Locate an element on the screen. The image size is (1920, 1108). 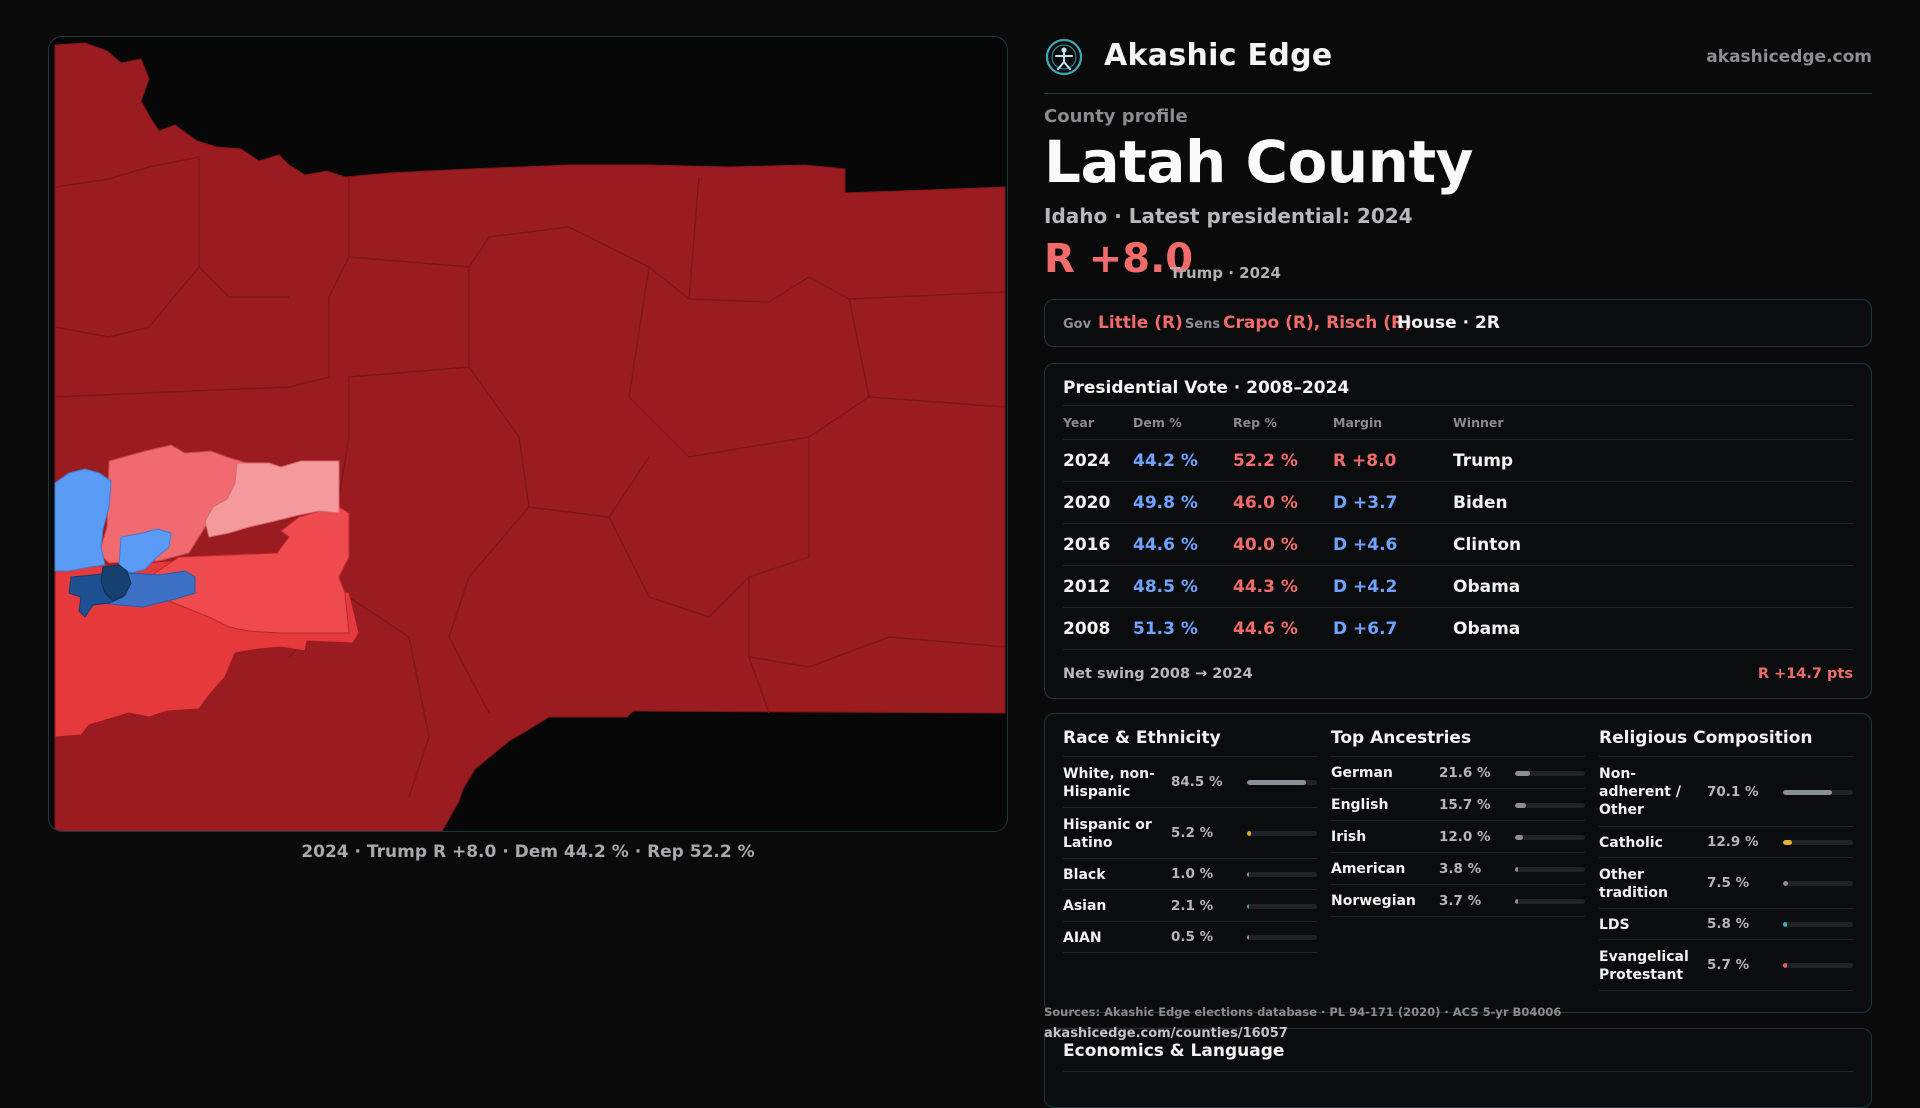
col-header-winner: Winner is located at coordinates (1653, 422).